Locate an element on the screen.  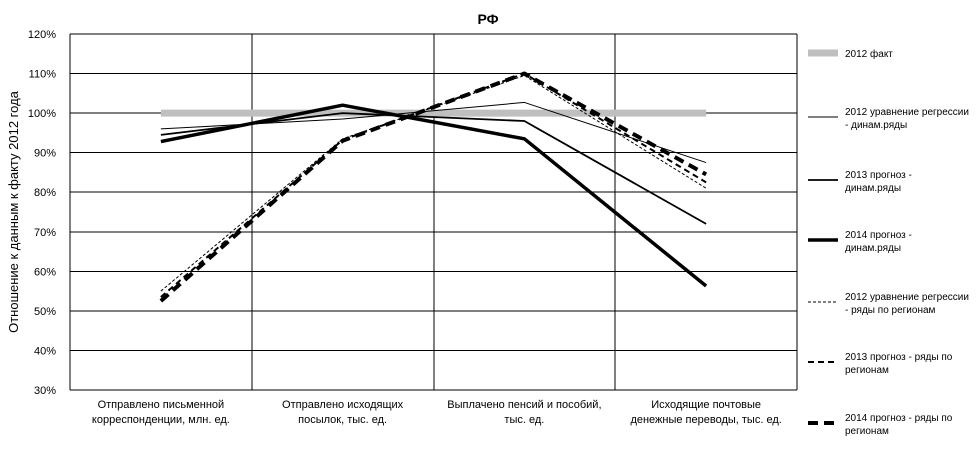
legend-label: 2013 прогноз - ряды по регионам is located at coordinates (899, 364).